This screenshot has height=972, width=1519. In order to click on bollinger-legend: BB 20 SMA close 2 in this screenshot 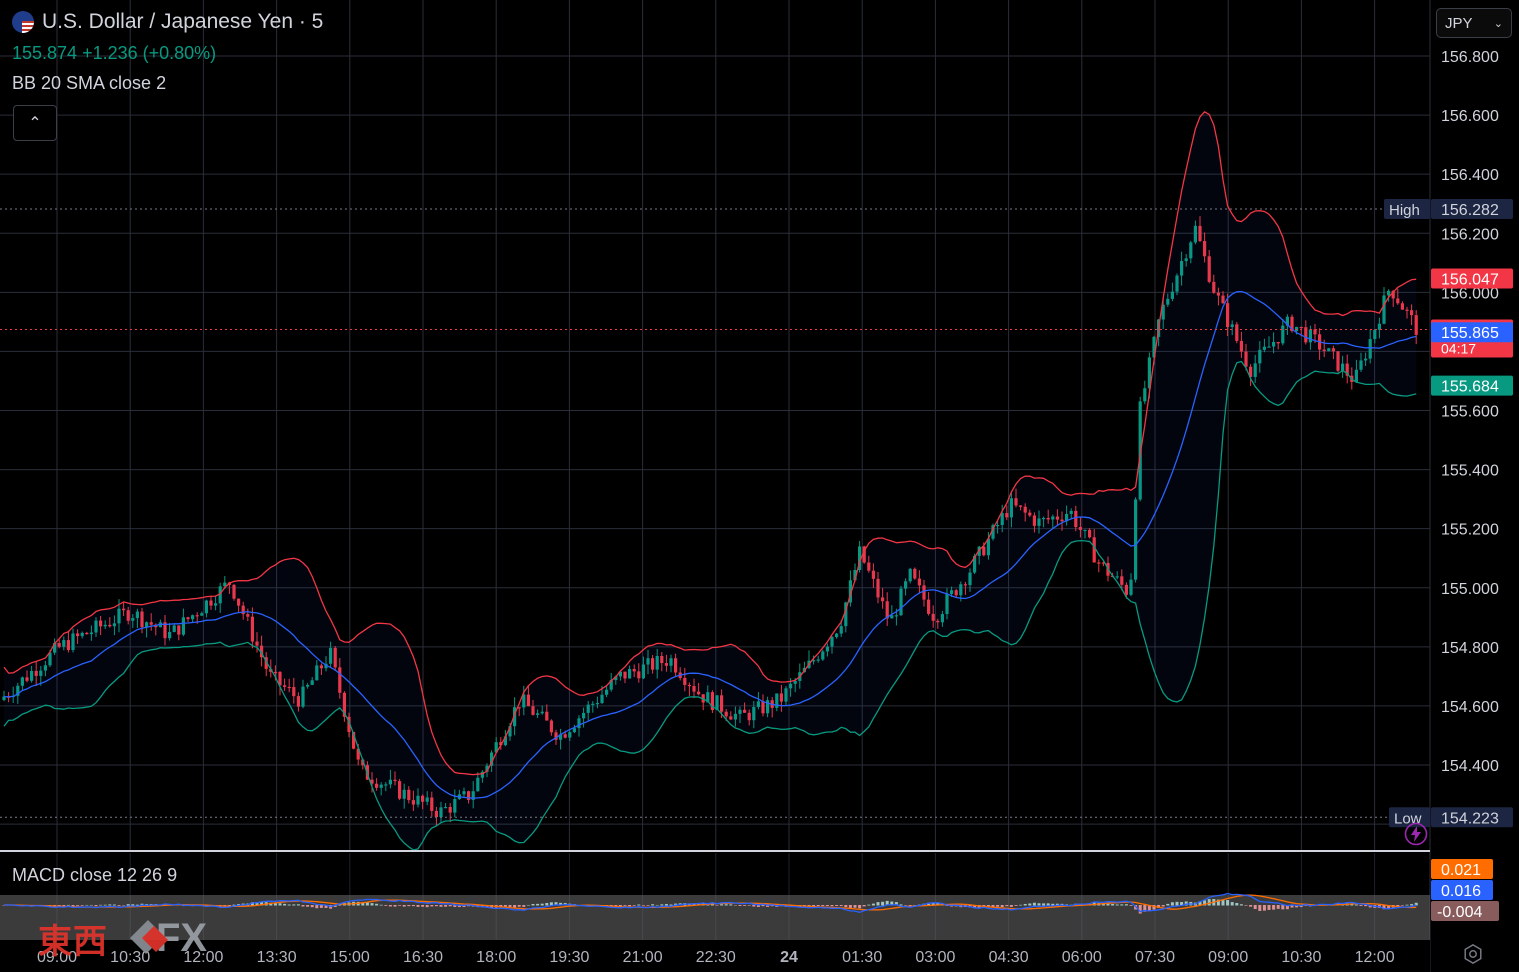, I will do `click(89, 83)`.